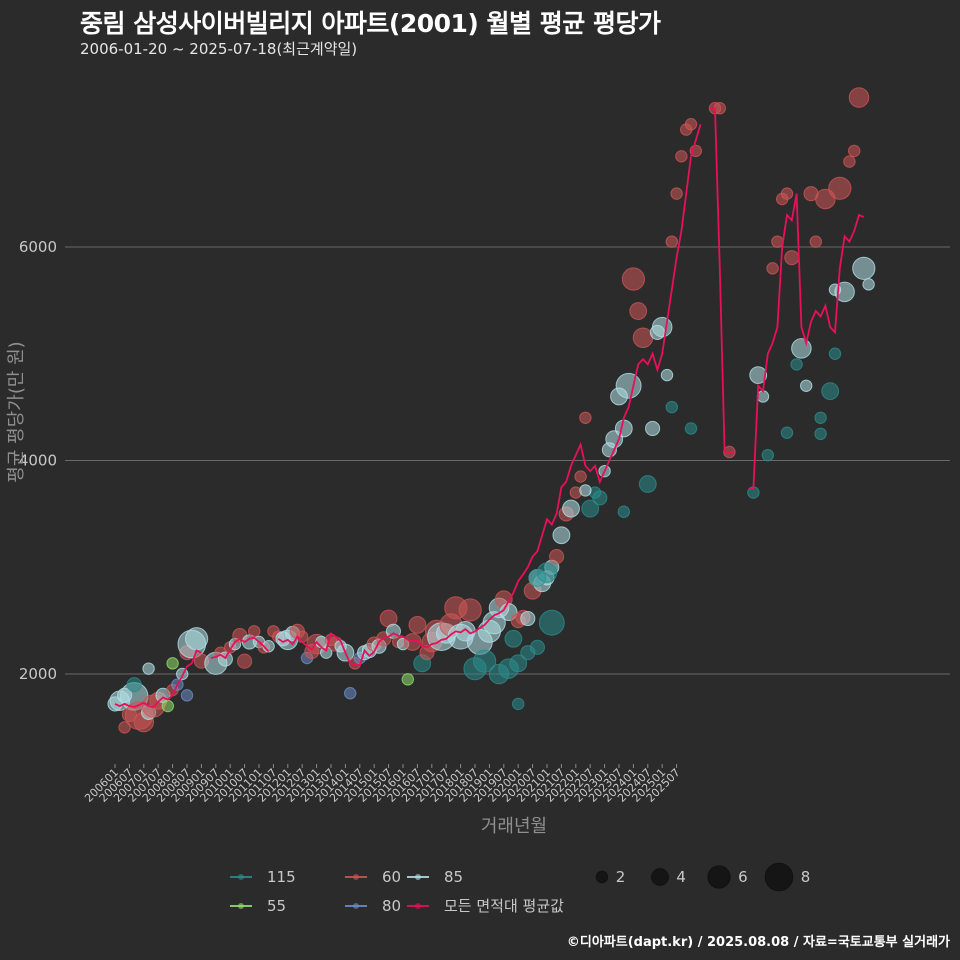  Describe the element at coordinates (681, 877) in the screenshot. I see `legend-size-label: 4` at that location.